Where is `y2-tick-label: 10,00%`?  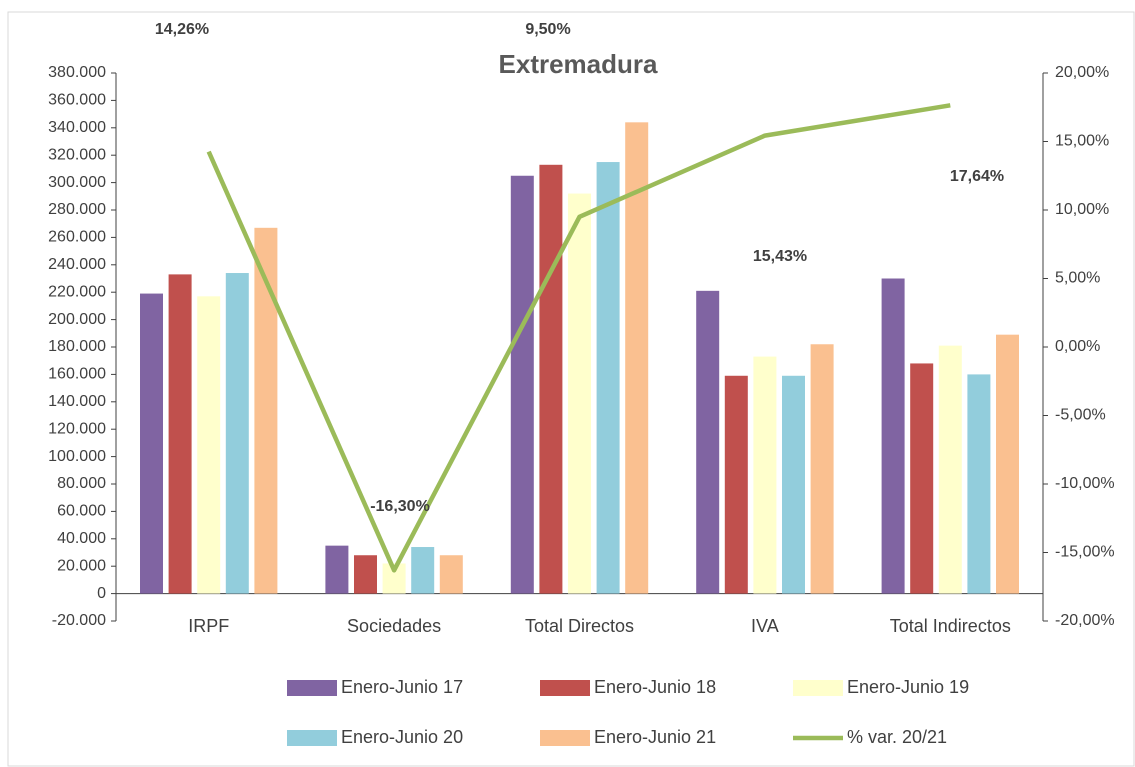
y2-tick-label: 10,00% is located at coordinates (1082, 209).